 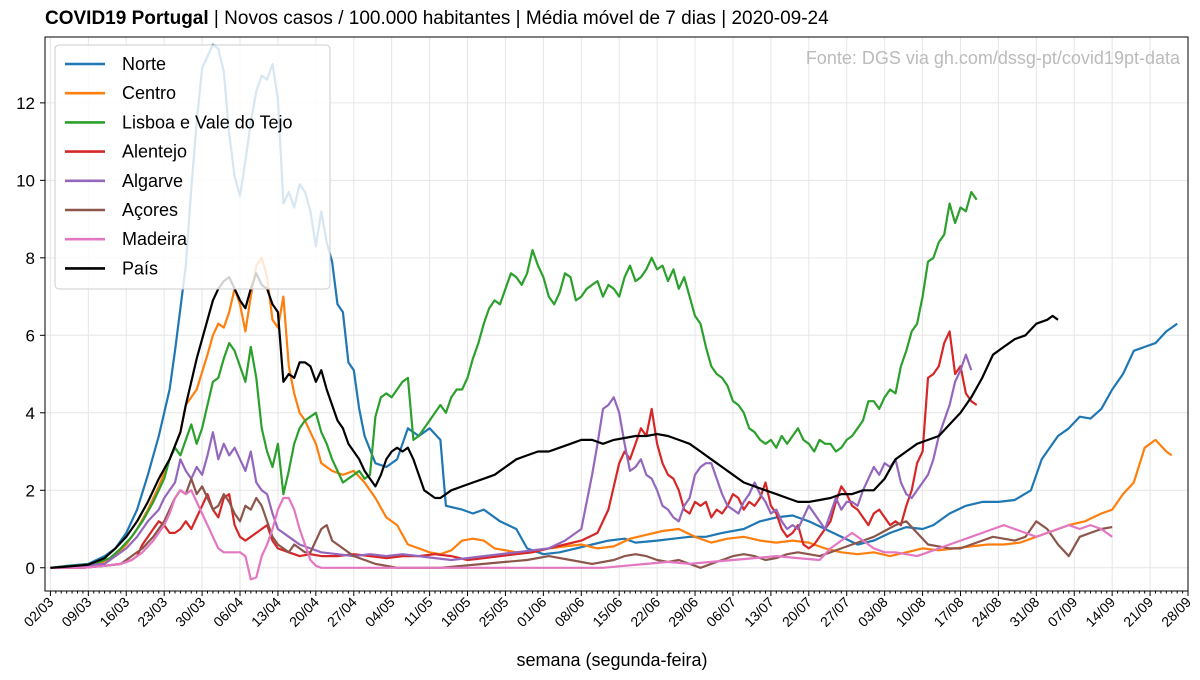 I want to click on x-tick-label: 27/04, so click(x=342, y=612).